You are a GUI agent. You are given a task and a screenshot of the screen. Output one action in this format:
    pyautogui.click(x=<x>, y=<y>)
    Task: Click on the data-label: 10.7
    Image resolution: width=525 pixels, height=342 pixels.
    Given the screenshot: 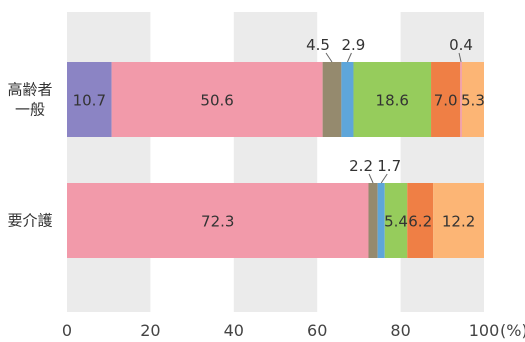 What is the action you would take?
    pyautogui.click(x=89, y=101)
    